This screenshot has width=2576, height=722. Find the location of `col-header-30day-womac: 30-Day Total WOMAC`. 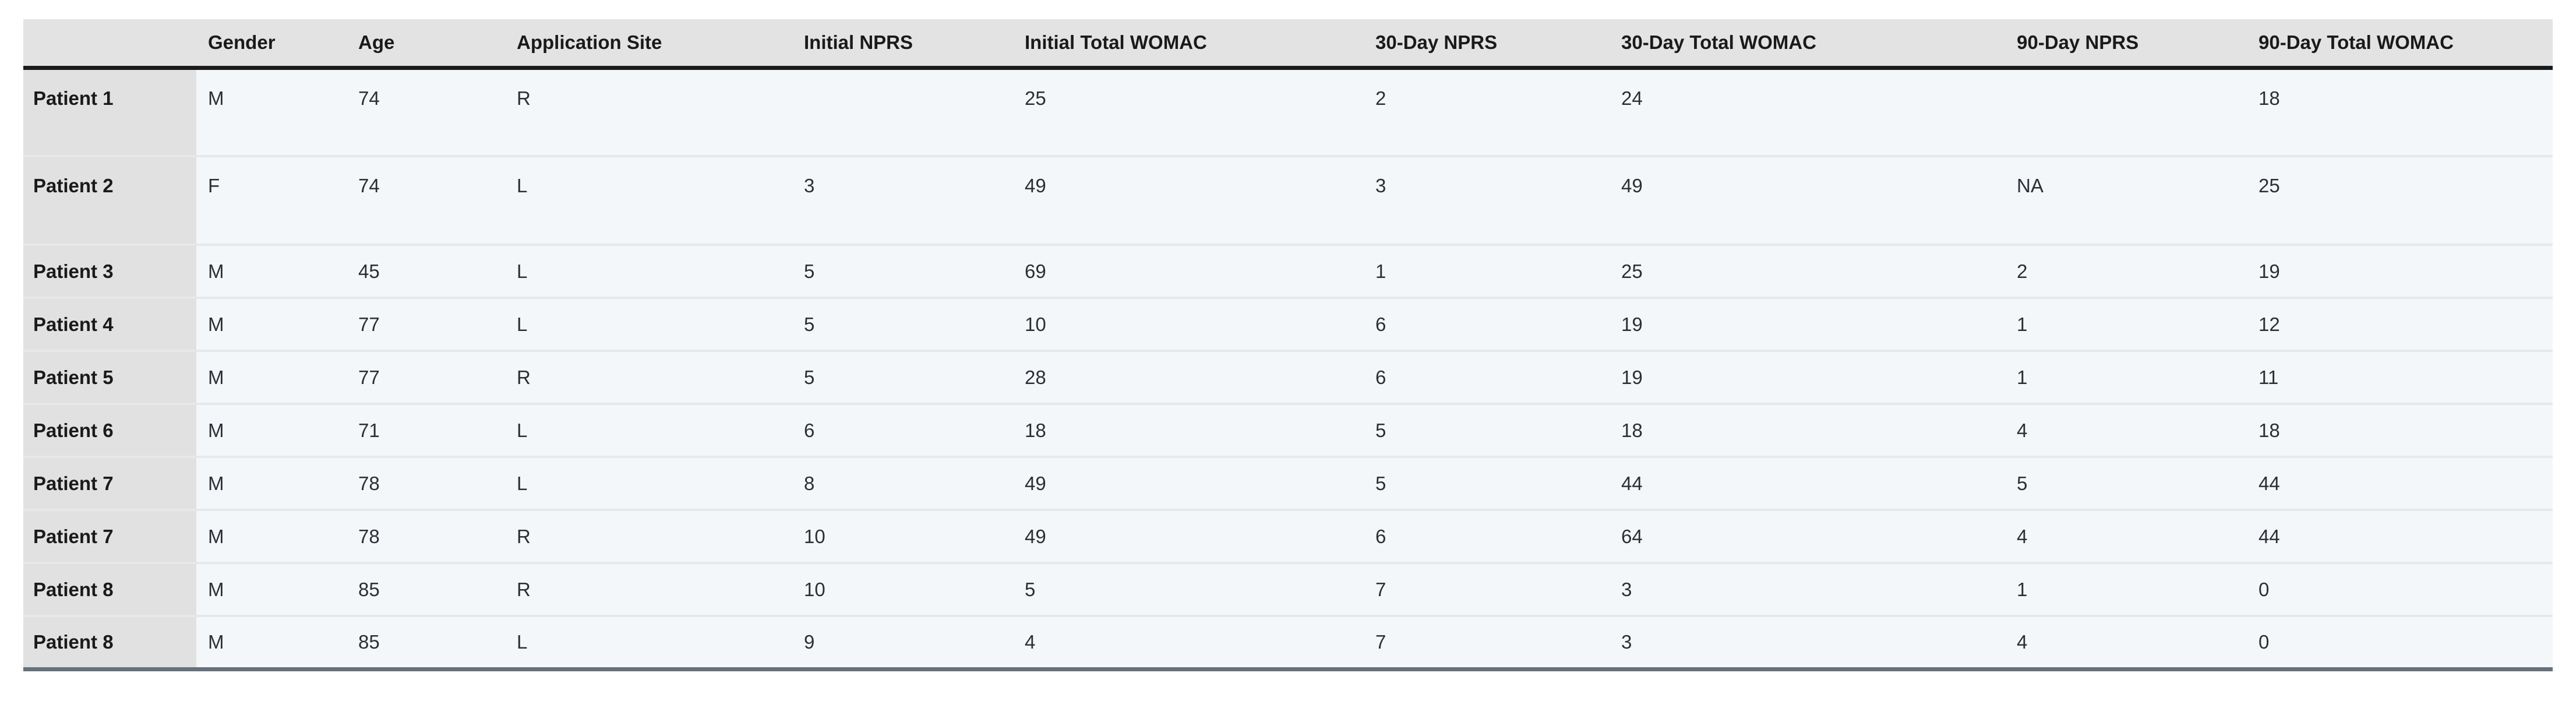

col-header-30day-womac: 30-Day Total WOMAC is located at coordinates (1807, 43).